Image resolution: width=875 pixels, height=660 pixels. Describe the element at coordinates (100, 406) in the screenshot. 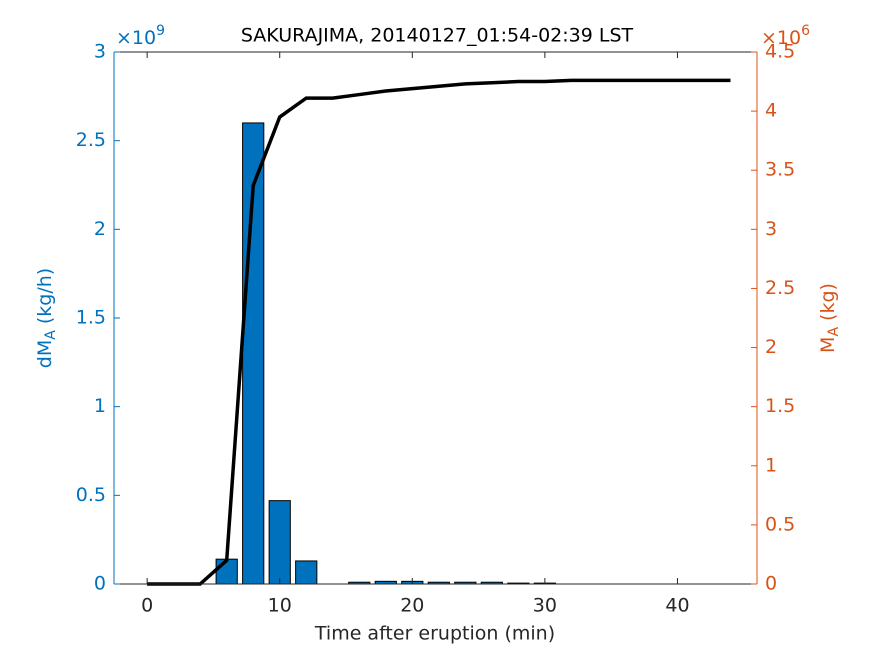

I see `y-tick-label: 1` at that location.